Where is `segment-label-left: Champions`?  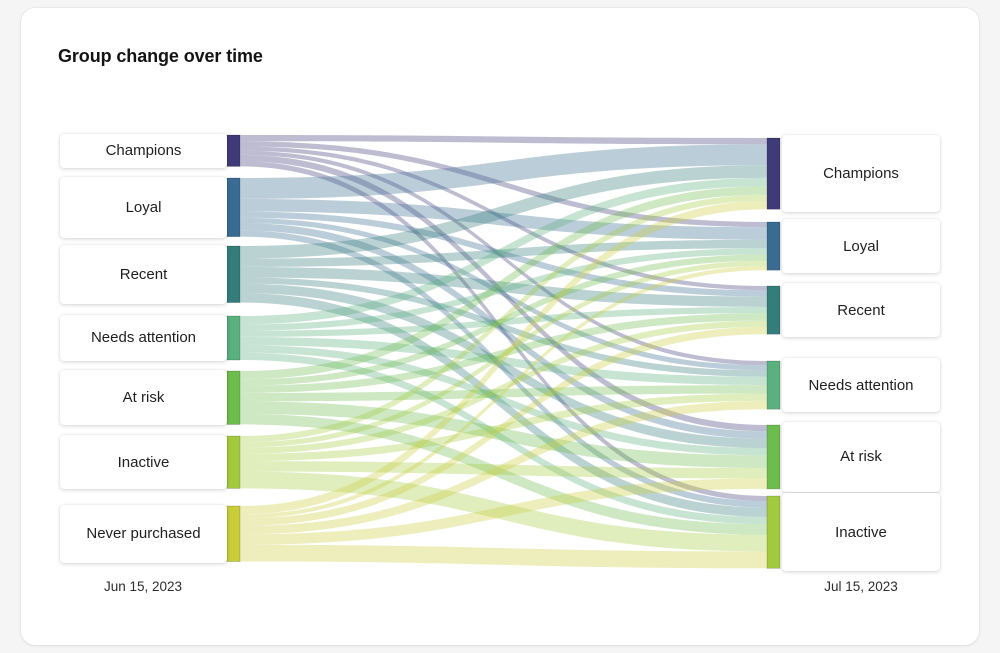 segment-label-left: Champions is located at coordinates (143, 150).